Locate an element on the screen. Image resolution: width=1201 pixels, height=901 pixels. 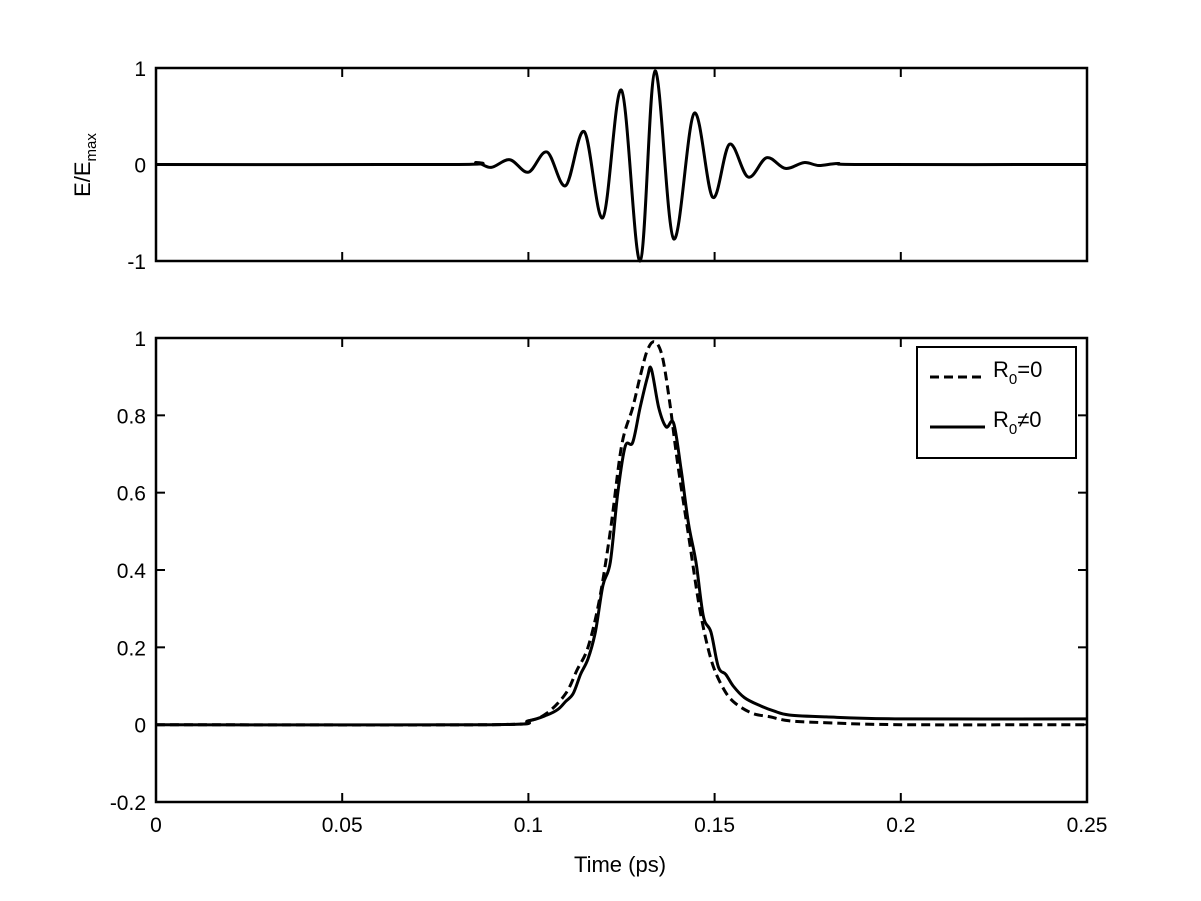
legend-box is located at coordinates (996, 402).